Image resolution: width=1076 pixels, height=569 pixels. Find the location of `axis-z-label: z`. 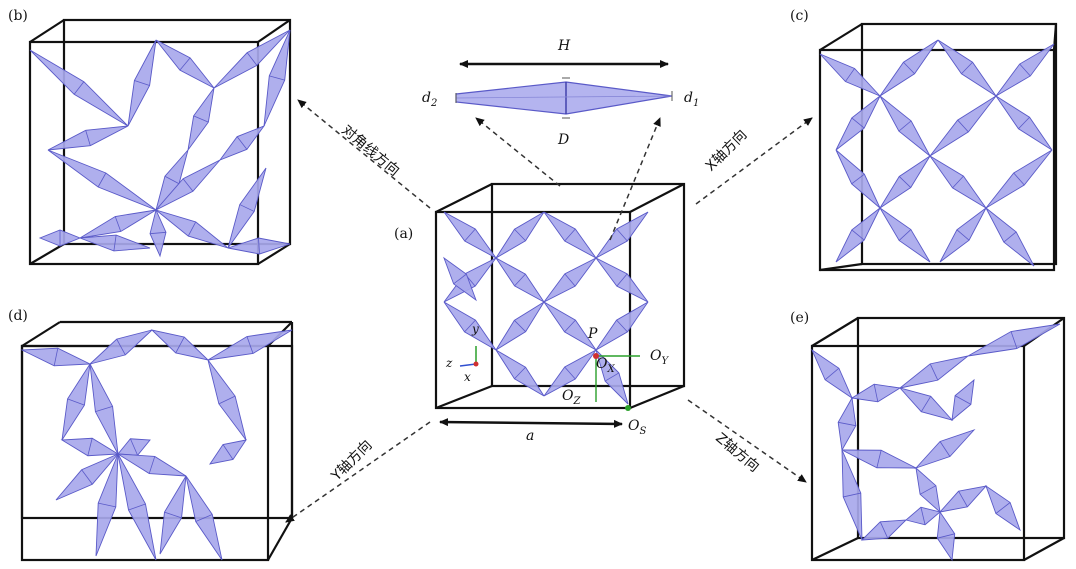

axis-z-label: z is located at coordinates (449, 363).